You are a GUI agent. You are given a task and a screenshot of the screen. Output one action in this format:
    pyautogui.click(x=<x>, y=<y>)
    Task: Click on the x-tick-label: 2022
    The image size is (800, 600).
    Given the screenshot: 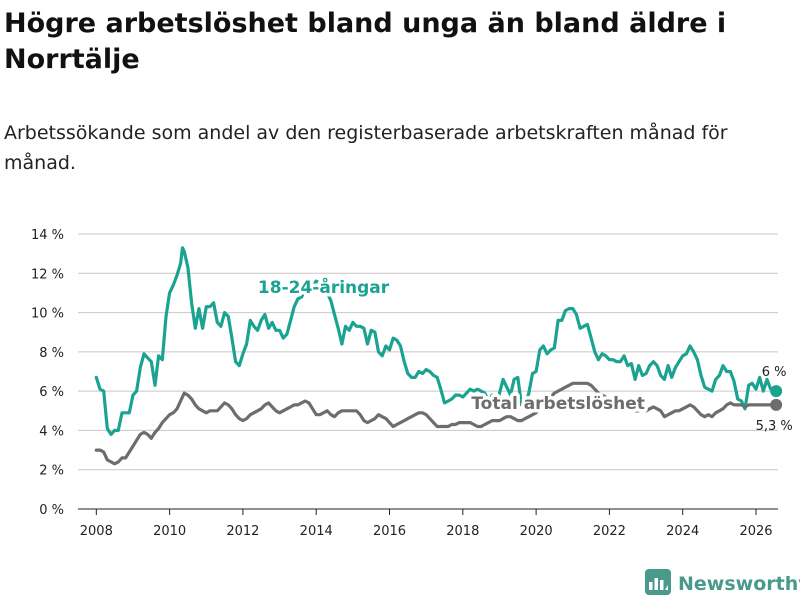 What is the action you would take?
    pyautogui.click(x=609, y=531)
    